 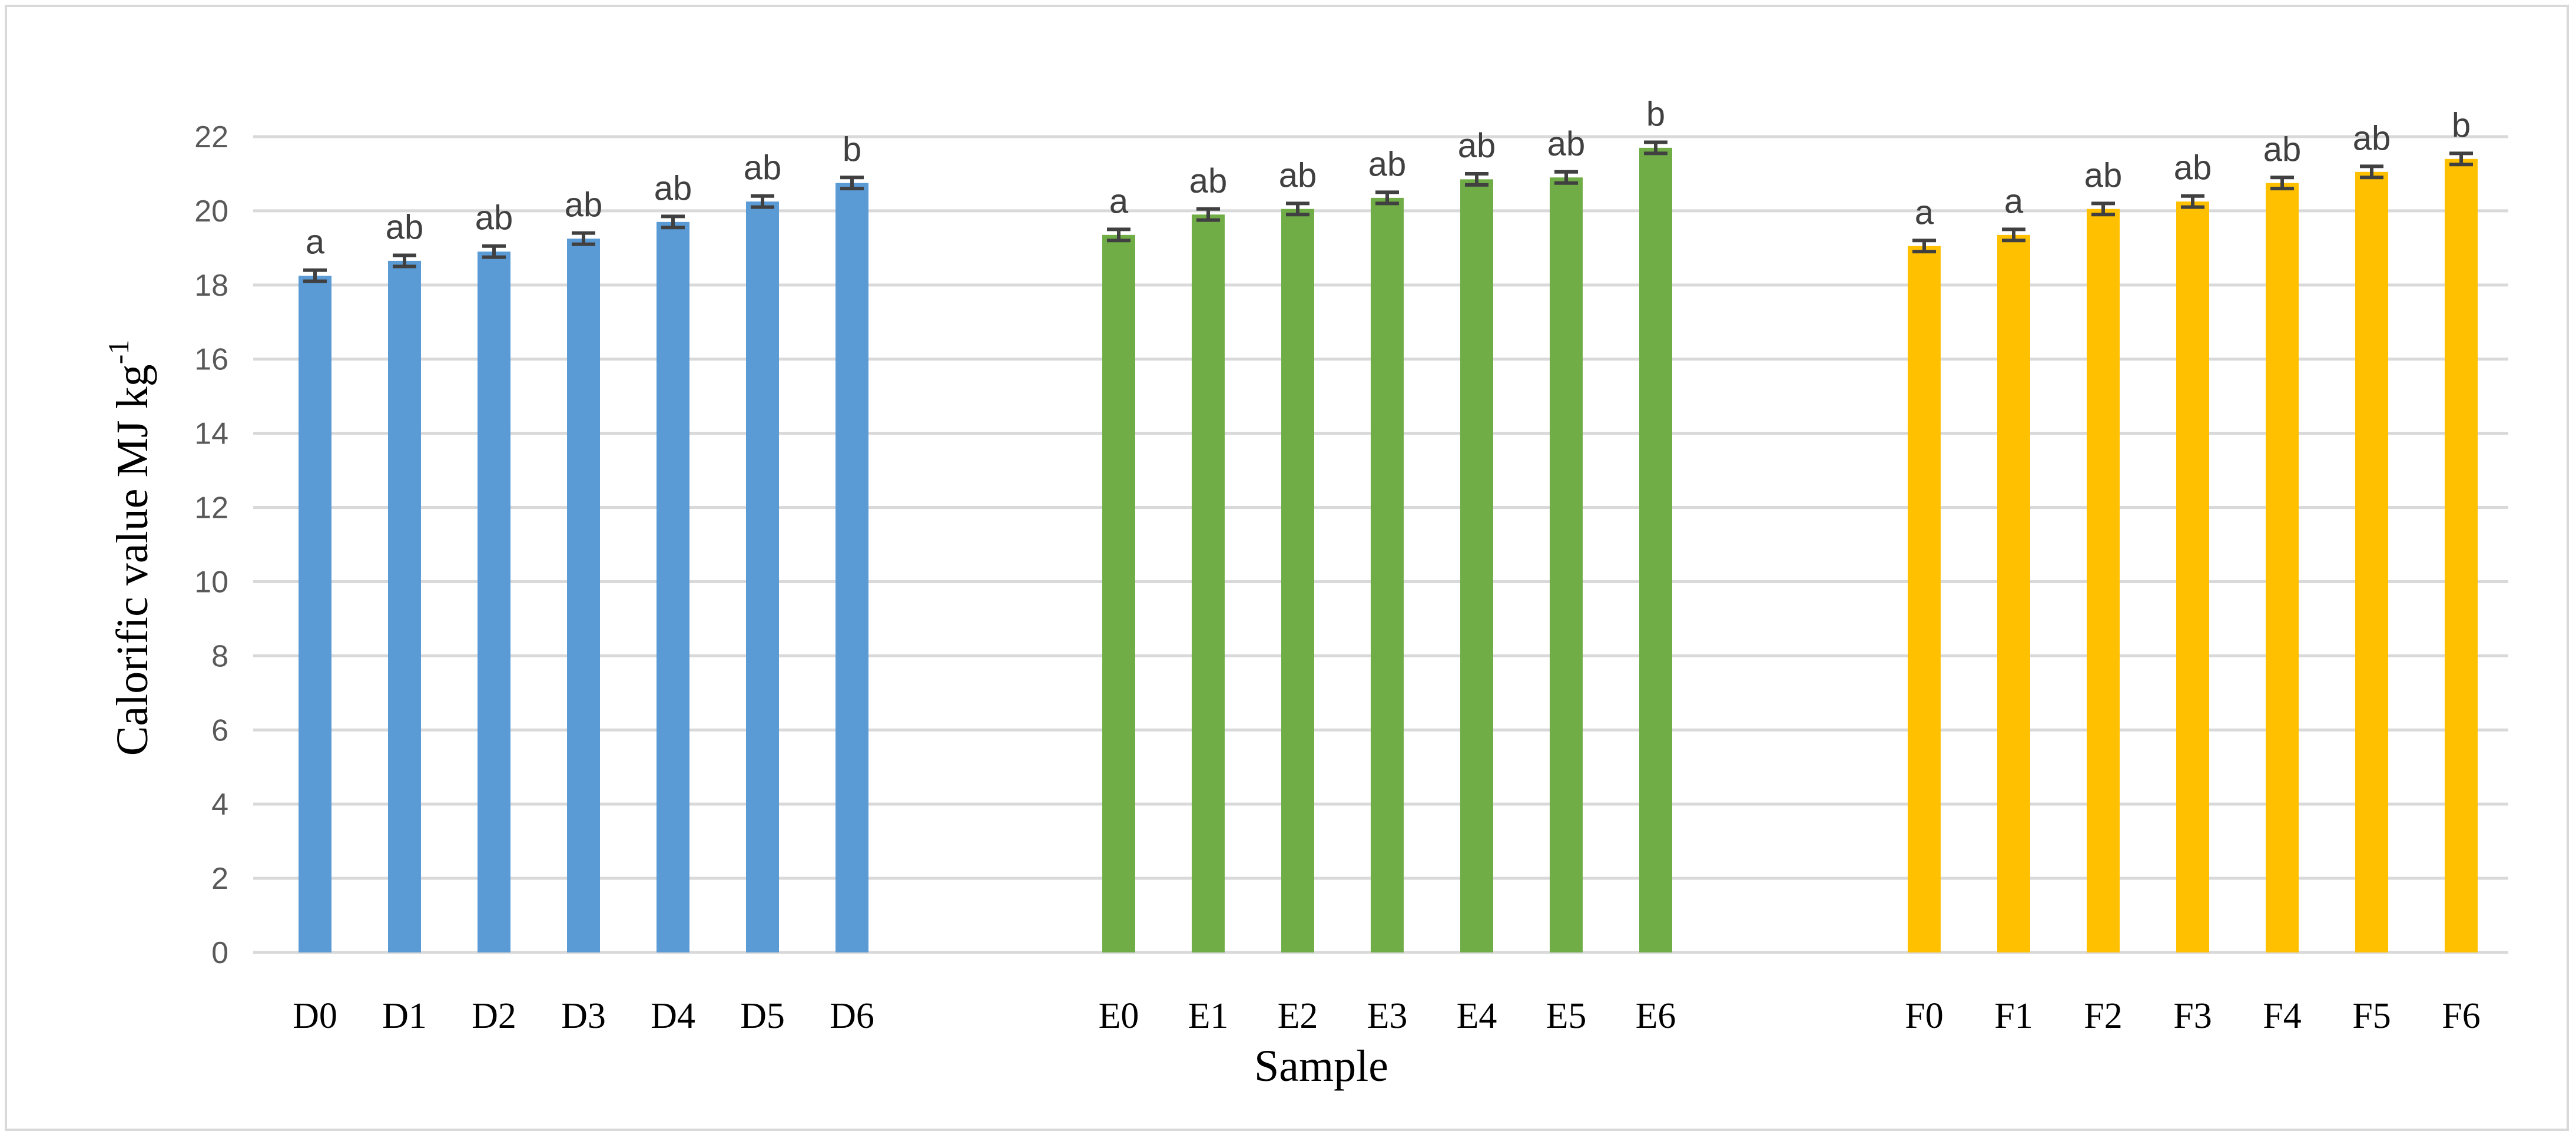 I want to click on bar-e2: ab, so click(x=1298, y=554).